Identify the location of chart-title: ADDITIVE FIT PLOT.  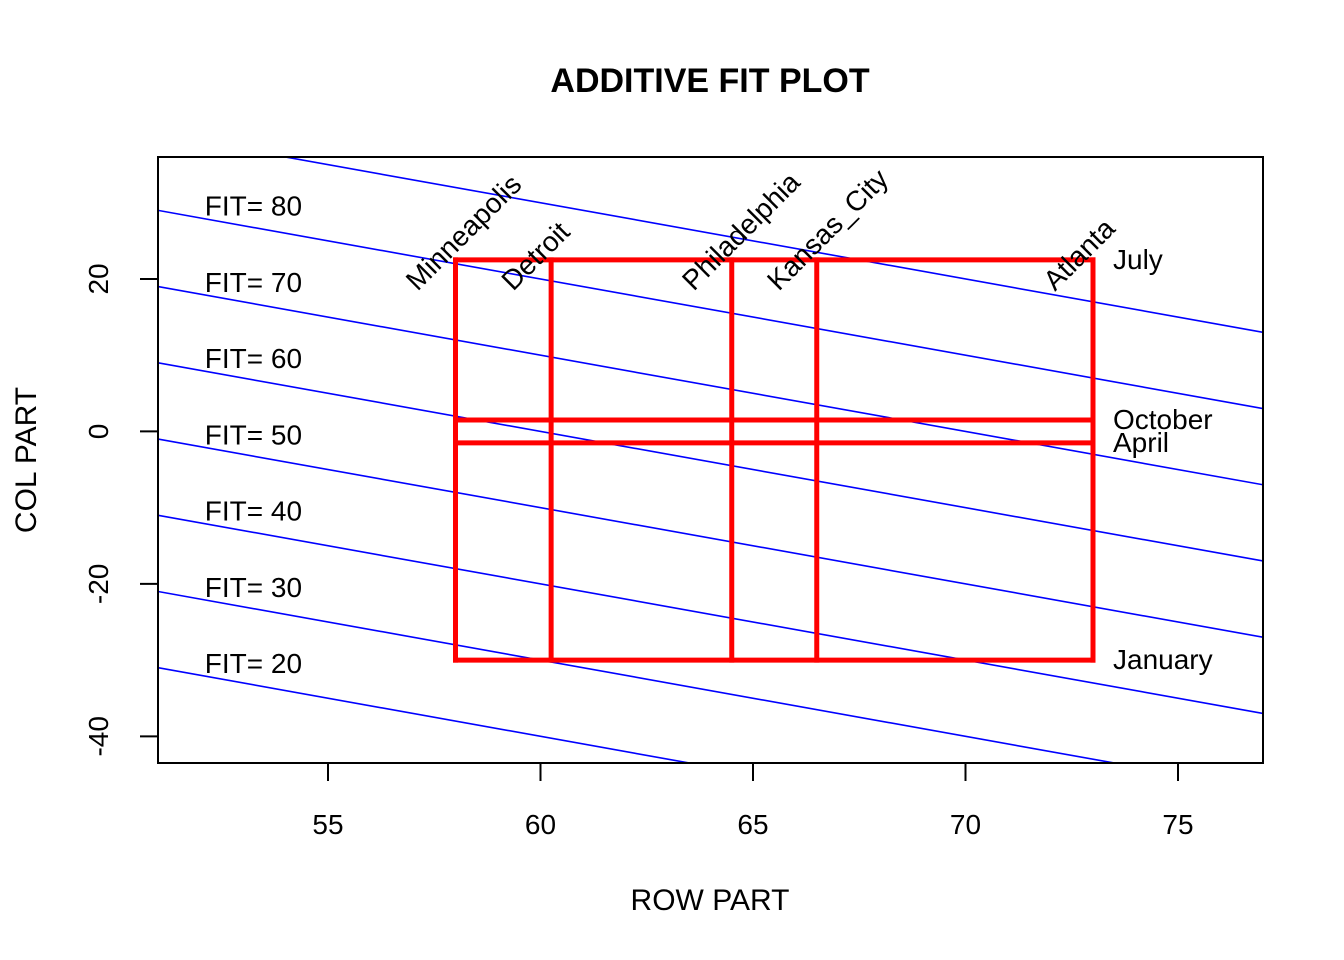
(709, 81).